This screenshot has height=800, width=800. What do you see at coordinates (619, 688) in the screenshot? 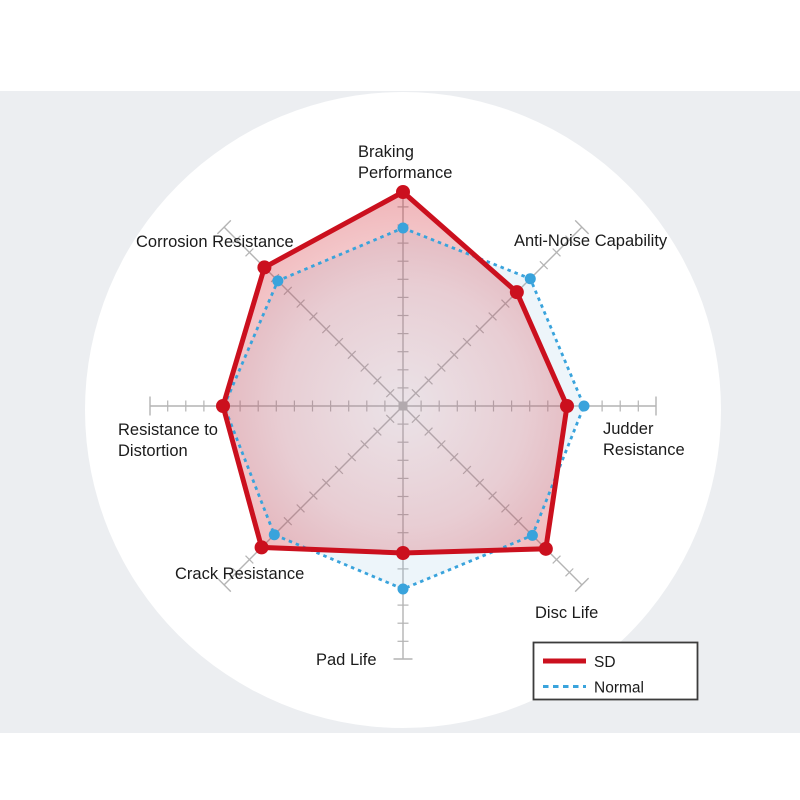
I see `legend-normal-label: Normal` at bounding box center [619, 688].